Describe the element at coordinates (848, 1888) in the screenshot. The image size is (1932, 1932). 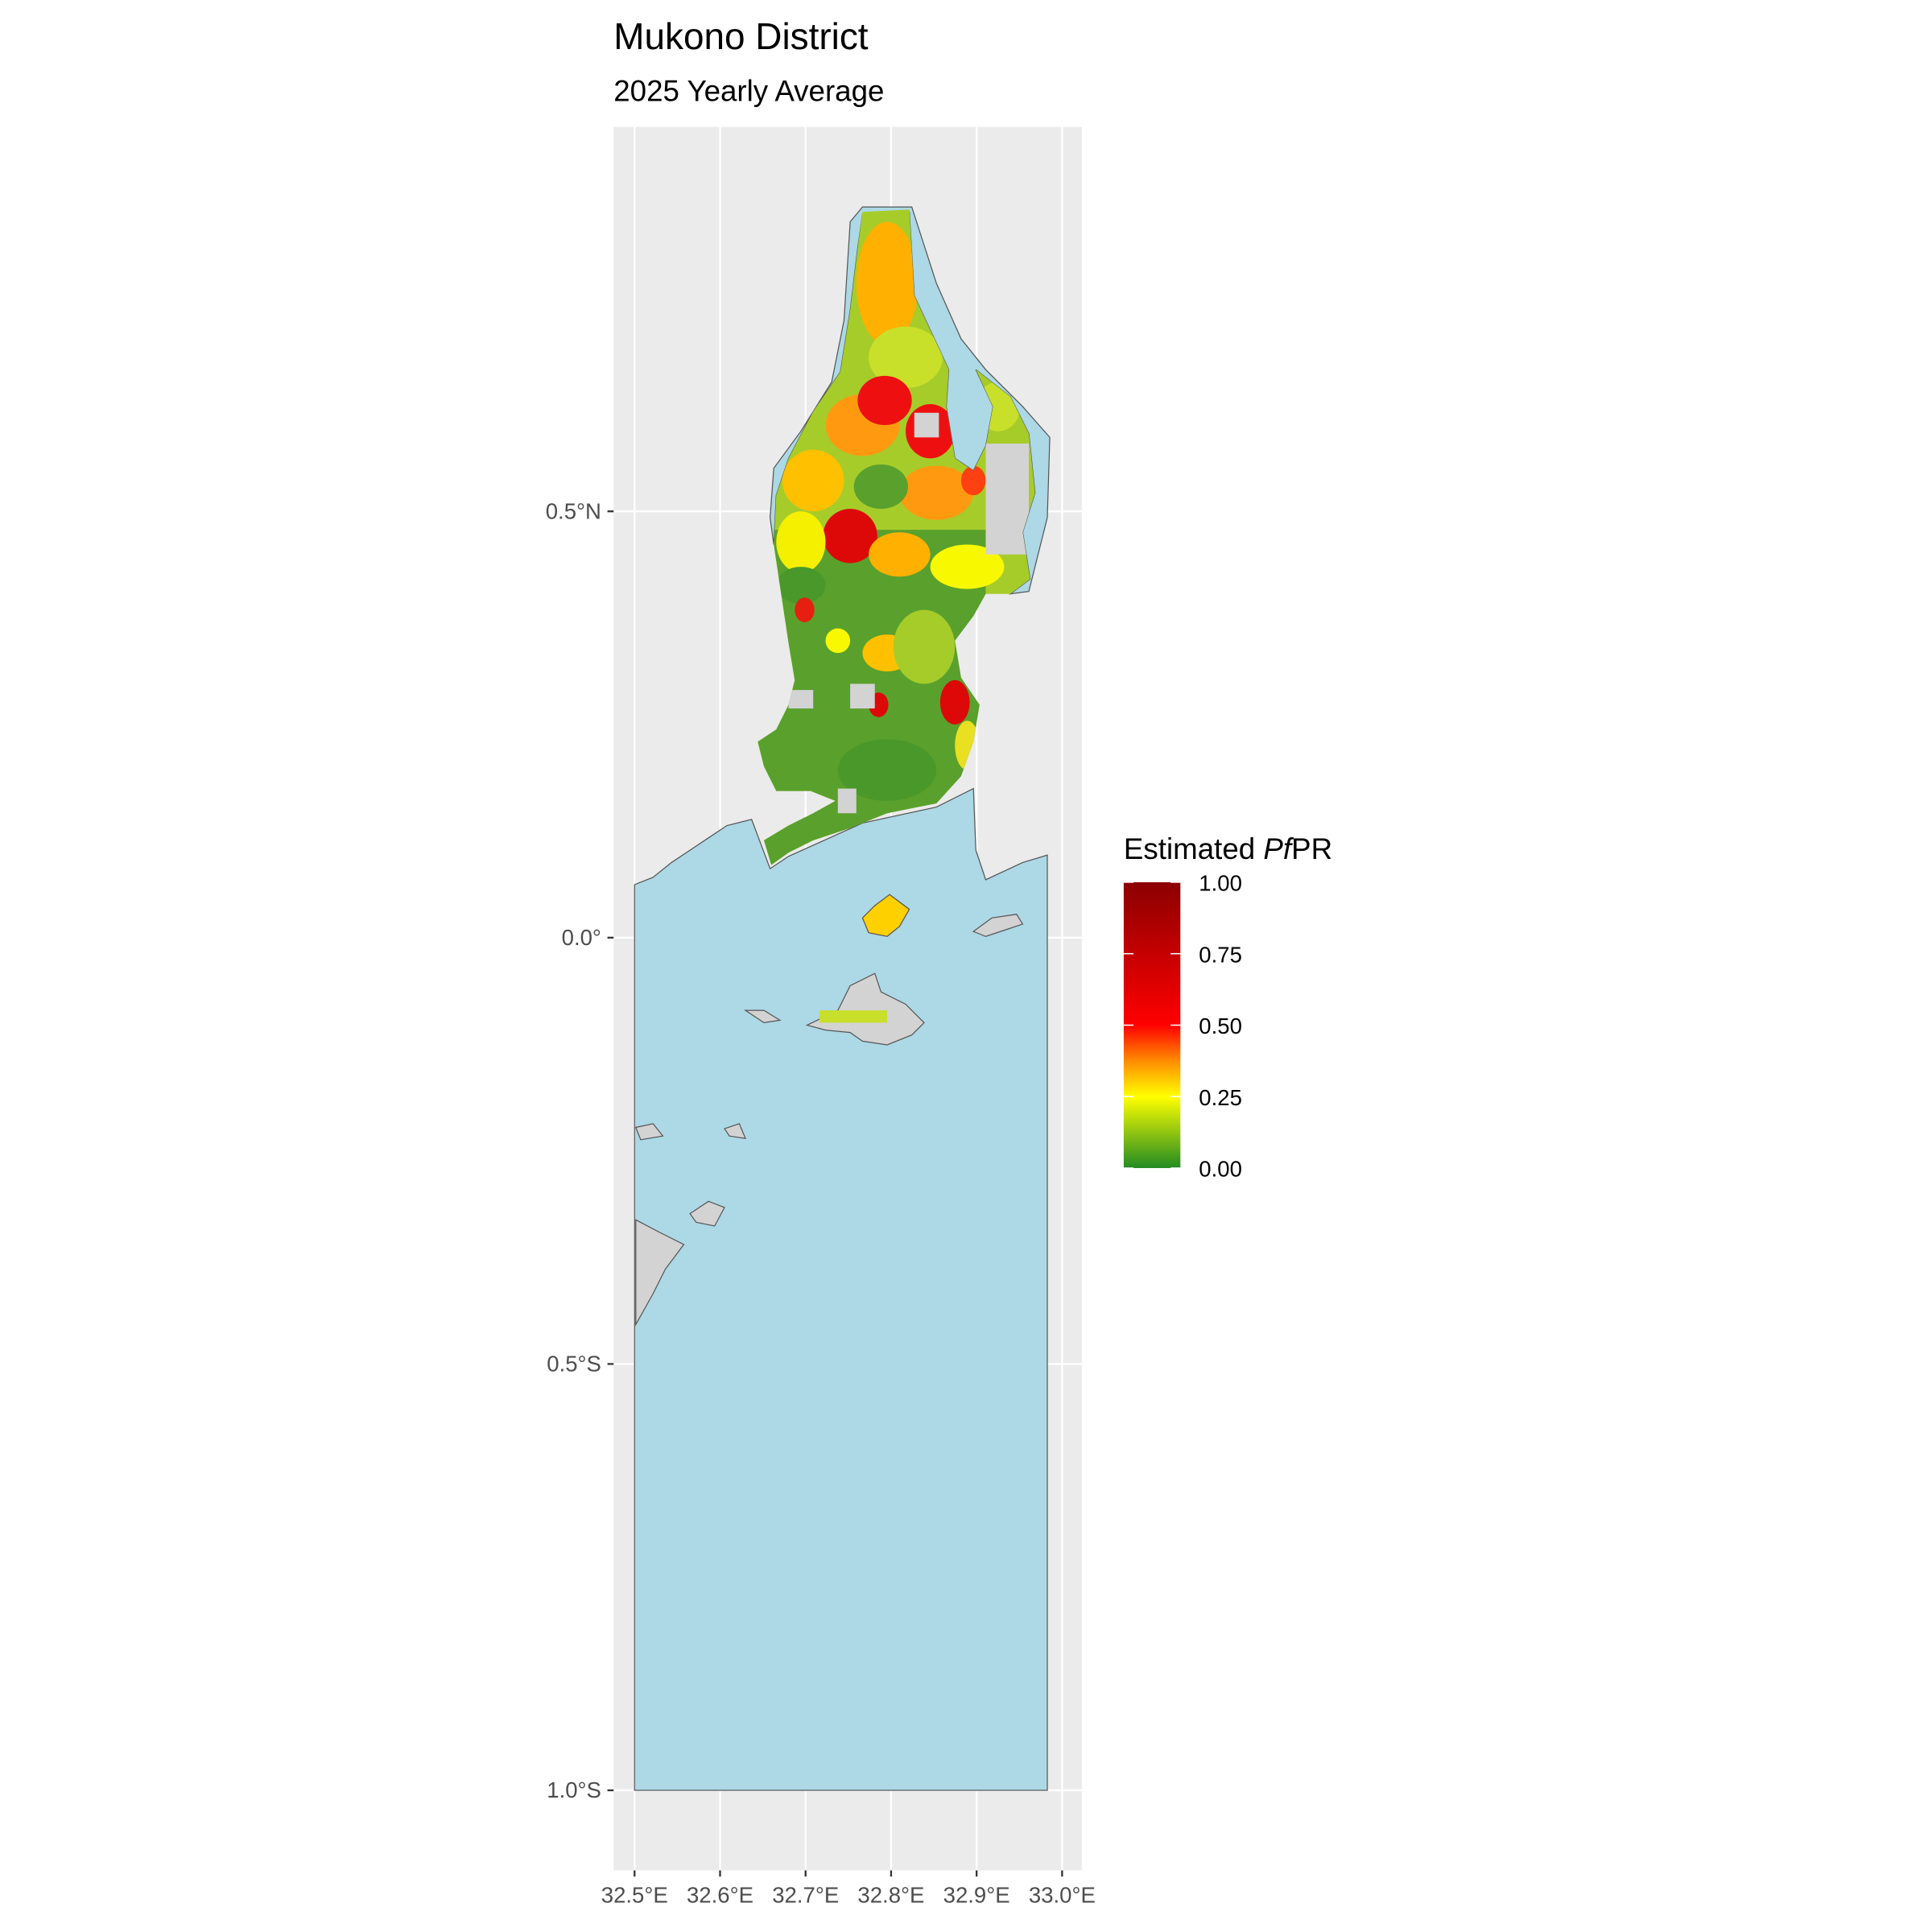
I see `x-axis: 32.5°E 32.6°E 32.7°E 32.8°E 32.9°E 33.0°E` at that location.